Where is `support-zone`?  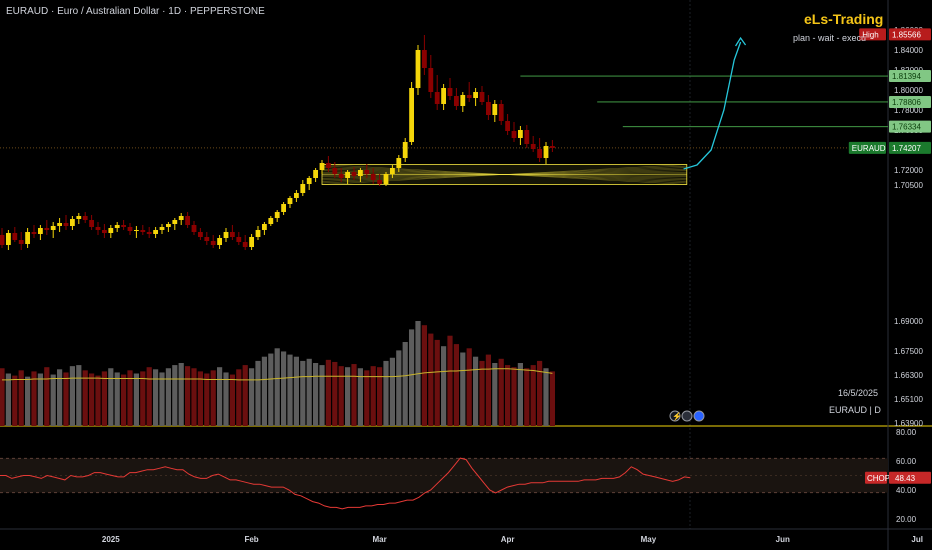
support-zone is located at coordinates (504, 174).